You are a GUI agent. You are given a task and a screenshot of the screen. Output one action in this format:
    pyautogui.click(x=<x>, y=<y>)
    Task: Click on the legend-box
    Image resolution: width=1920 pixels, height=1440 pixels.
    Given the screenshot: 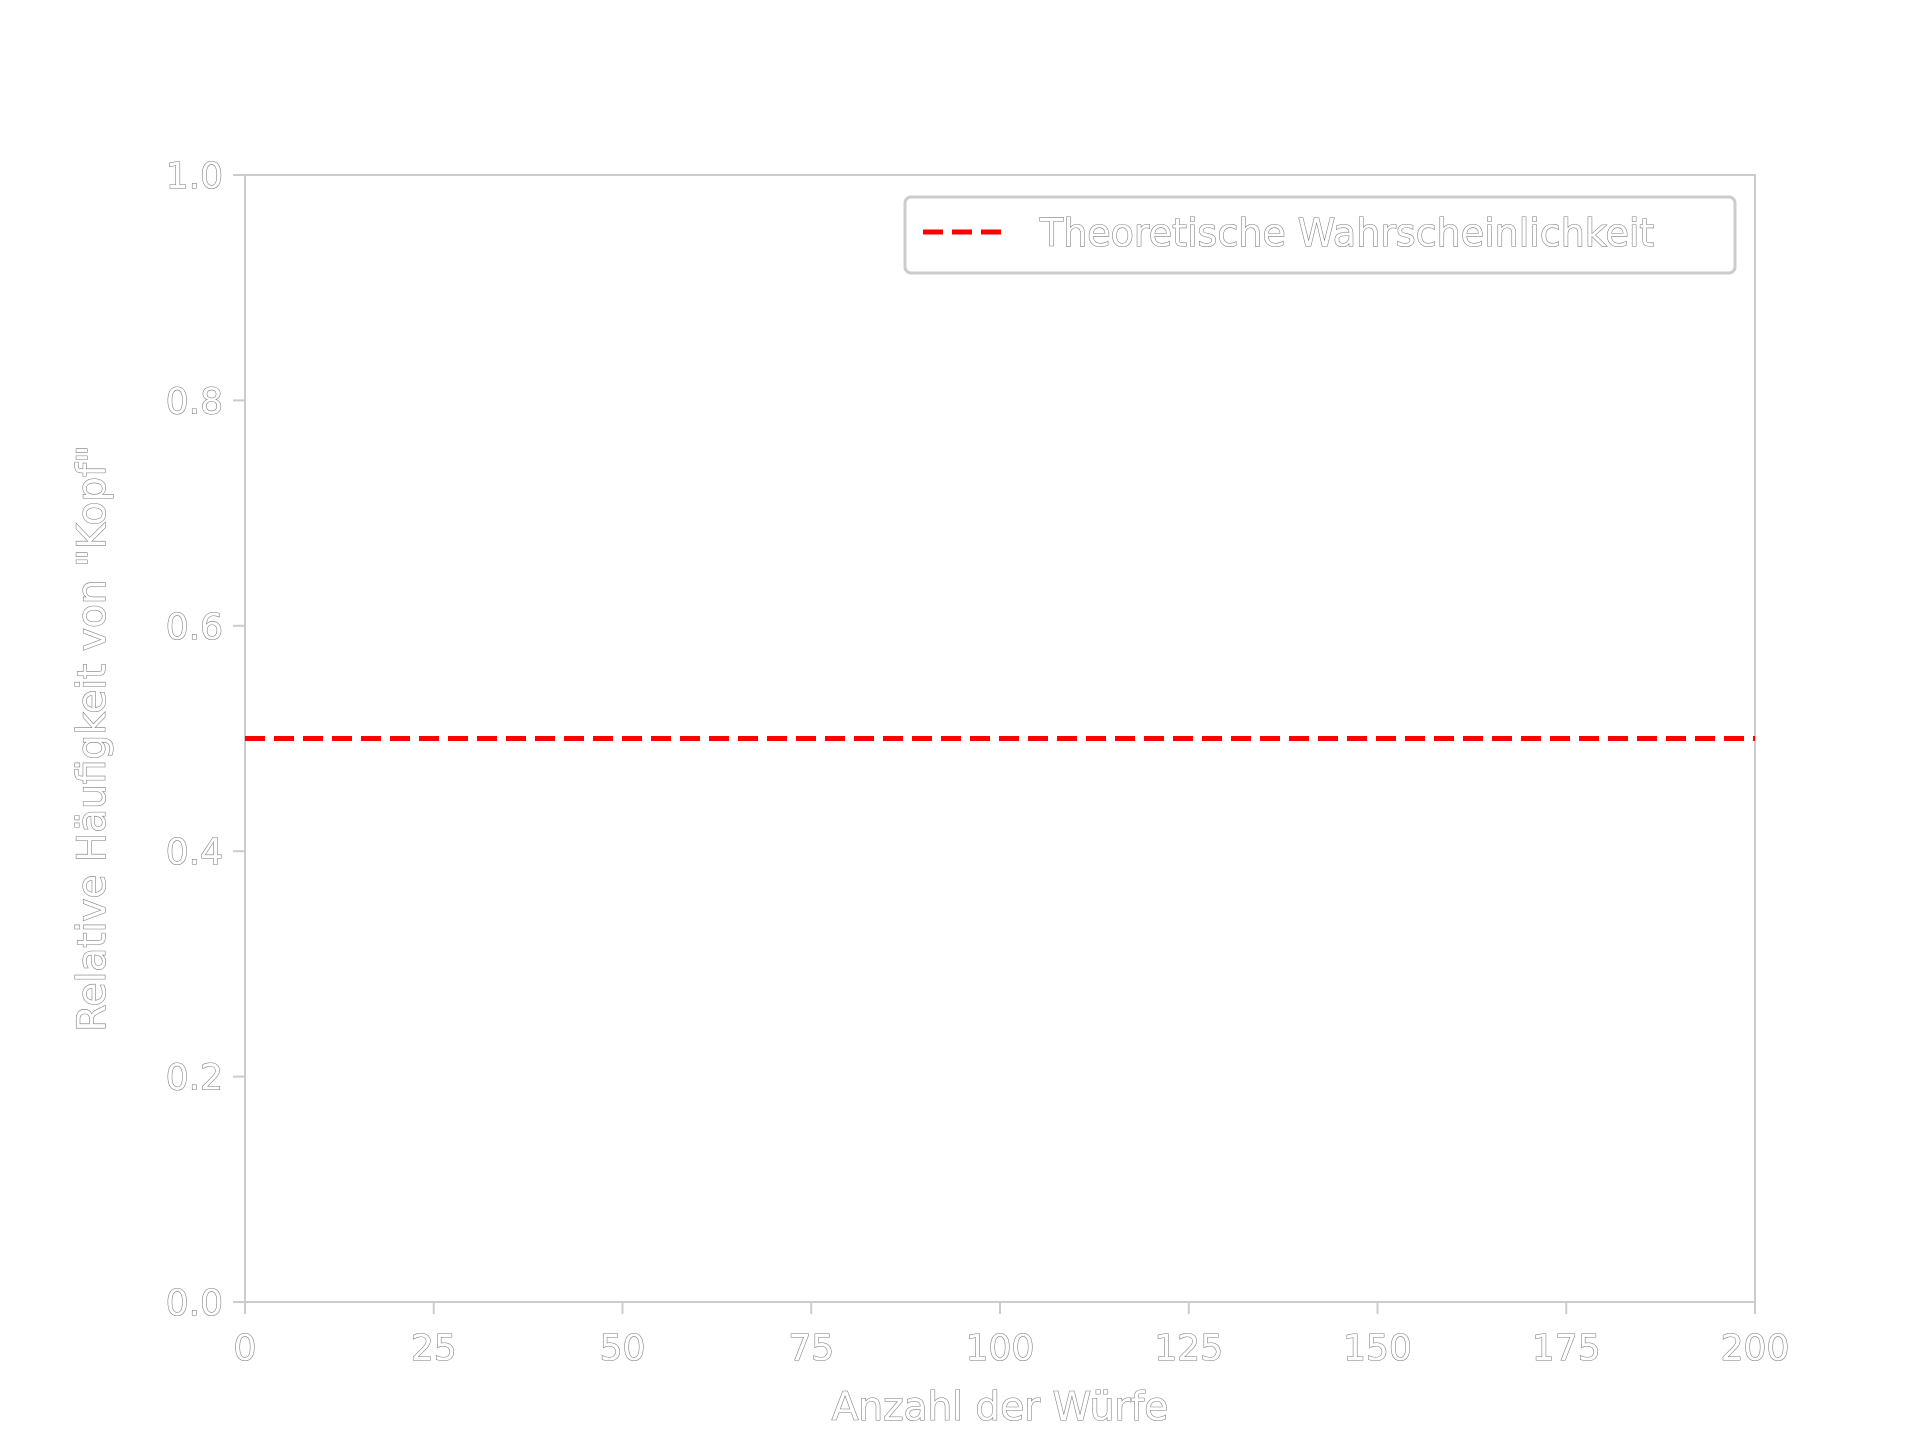 What is the action you would take?
    pyautogui.click(x=1320, y=235)
    